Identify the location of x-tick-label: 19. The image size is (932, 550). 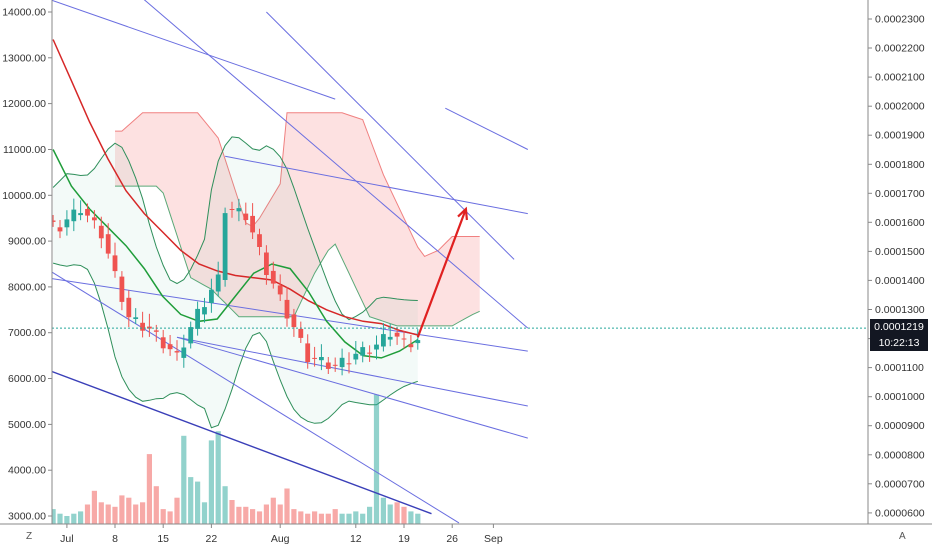
(404, 539).